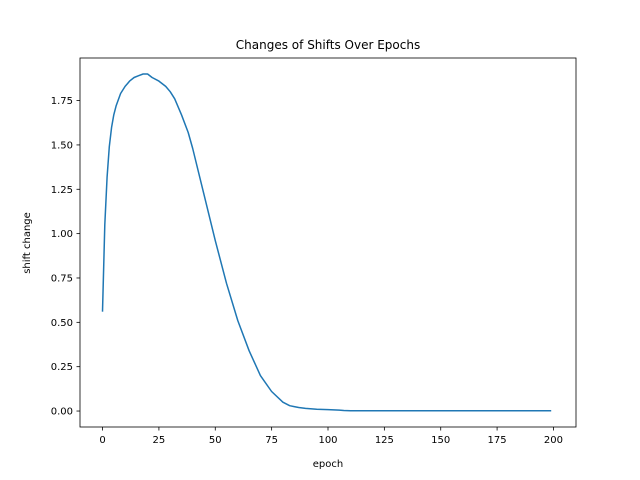  Describe the element at coordinates (327, 440) in the screenshot. I see `x-tick-label: 100` at that location.